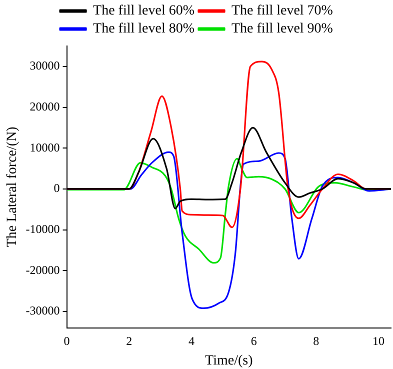 This screenshot has height=369, width=393. What do you see at coordinates (45, 65) in the screenshot?
I see `y-tick-label: 30000` at bounding box center [45, 65].